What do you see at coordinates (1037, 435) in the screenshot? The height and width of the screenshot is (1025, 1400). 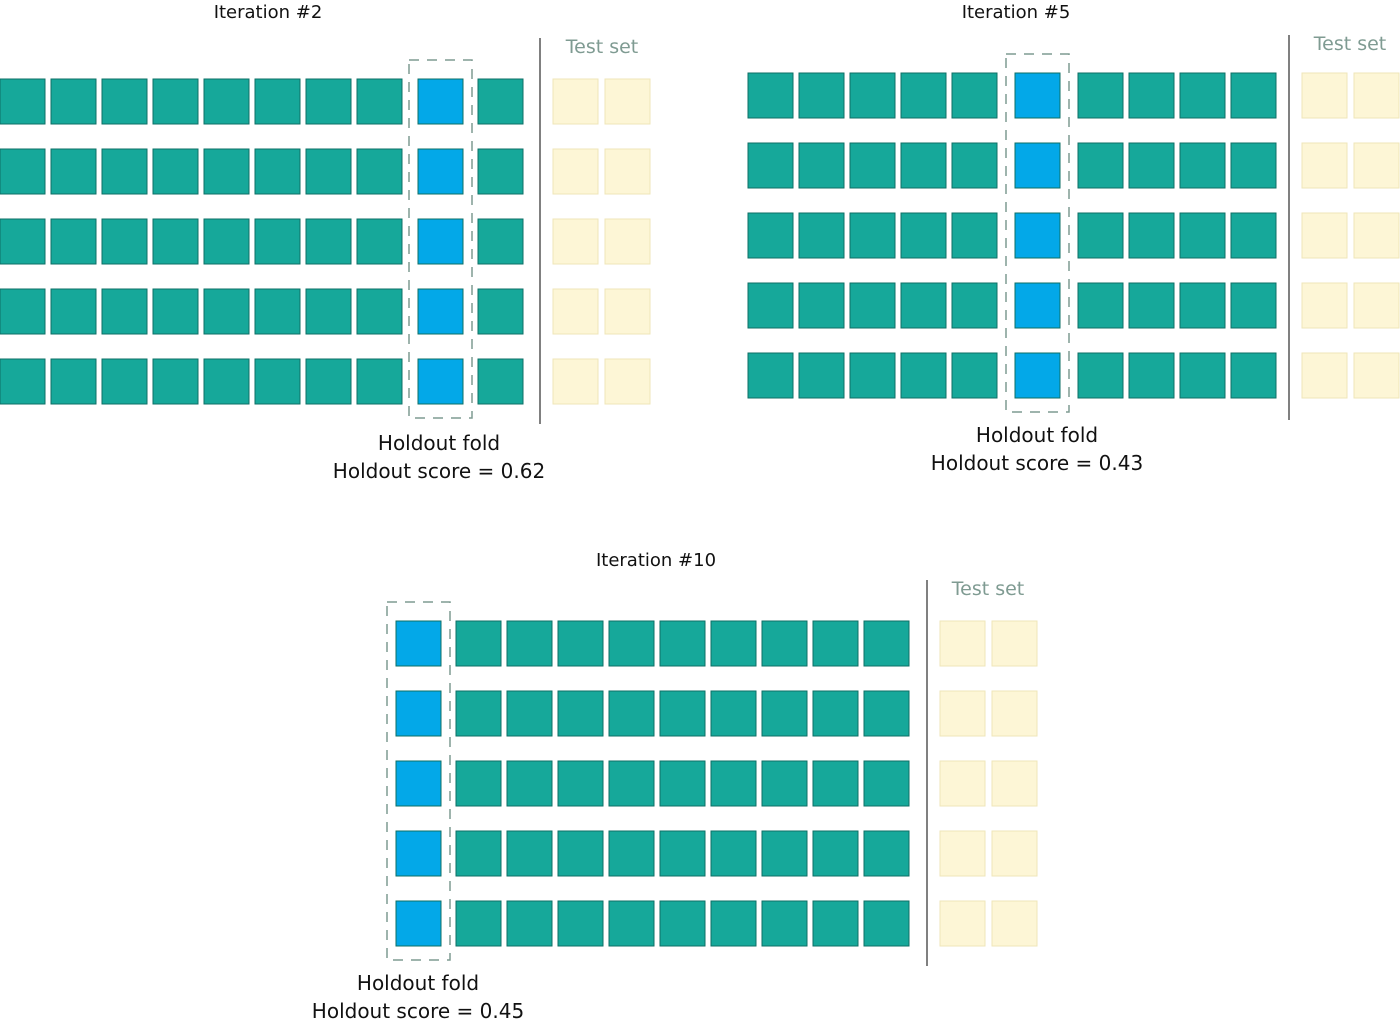 I see `holdout-fold-label: Holdout fold` at bounding box center [1037, 435].